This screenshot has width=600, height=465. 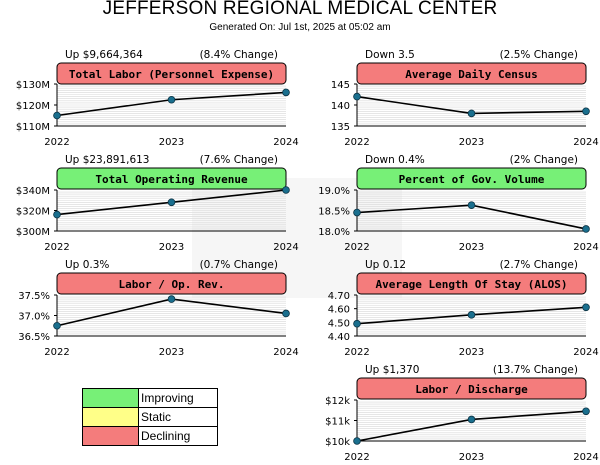 I want to click on chart-title: Total Operating Revenue, so click(x=171, y=179).